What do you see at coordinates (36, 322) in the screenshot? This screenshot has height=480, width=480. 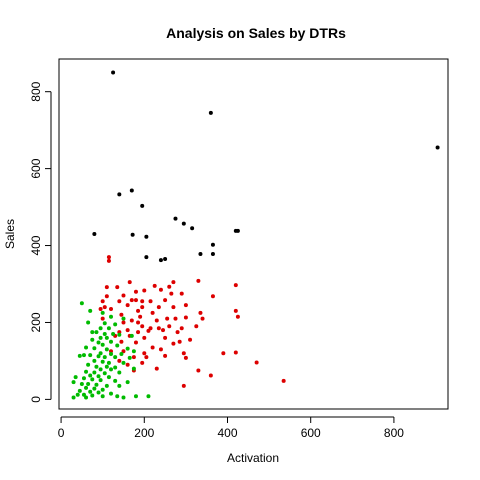 I see `y-tick-label: 200` at bounding box center [36, 322].